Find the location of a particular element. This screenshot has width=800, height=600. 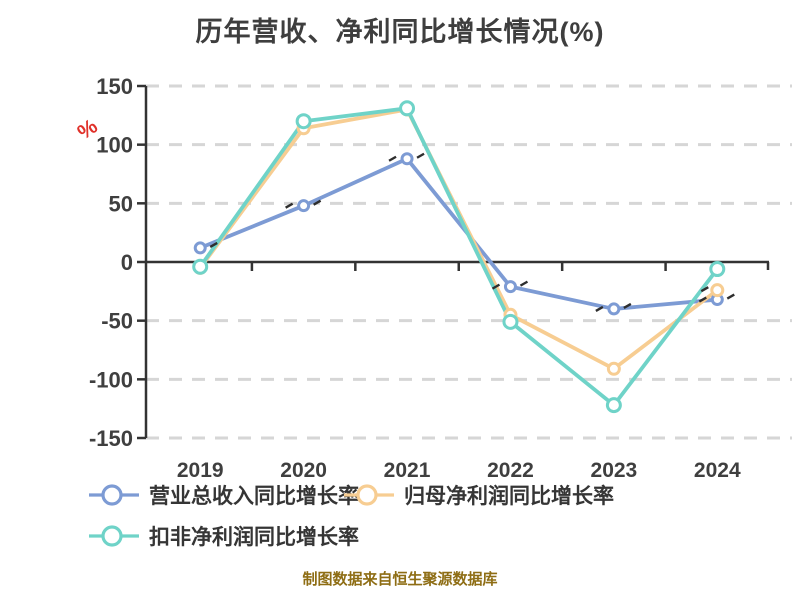

svg-text: -100 is located at coordinates (111, 379).